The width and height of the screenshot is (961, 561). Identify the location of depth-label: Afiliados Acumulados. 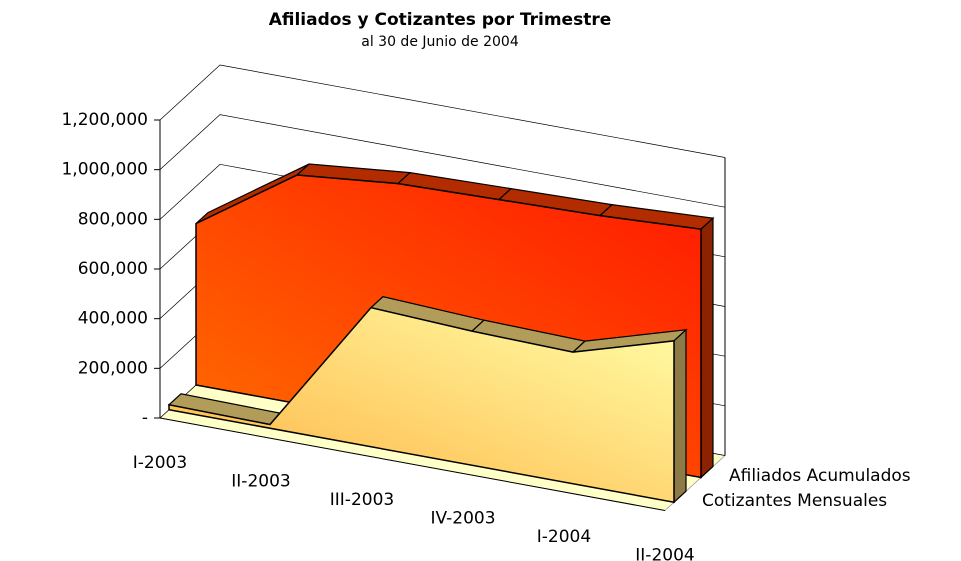
(820, 476).